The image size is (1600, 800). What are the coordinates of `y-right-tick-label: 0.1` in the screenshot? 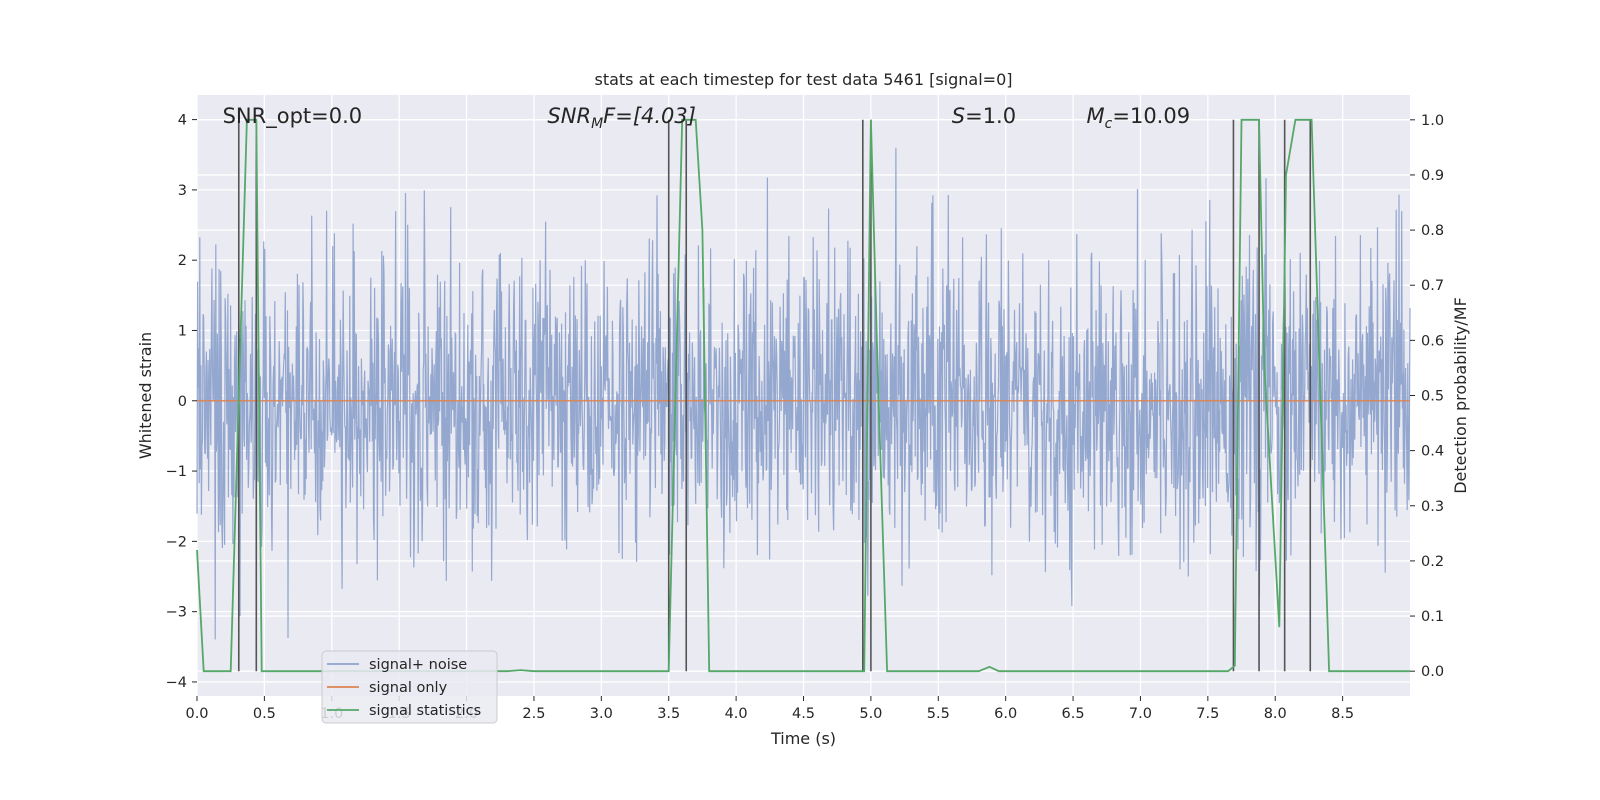 It's located at (1432, 617).